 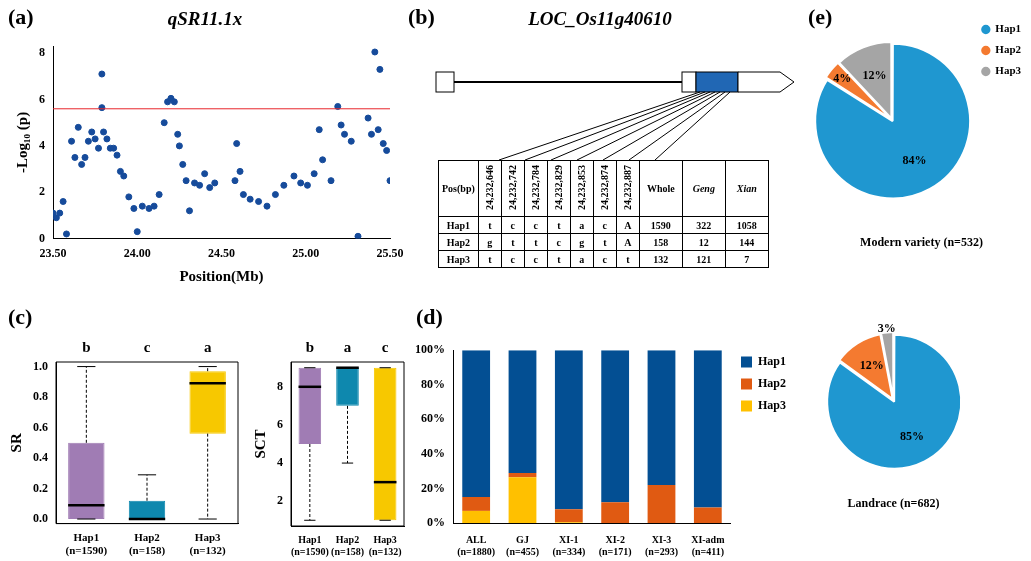 What do you see at coordinates (310, 347) in the screenshot?
I see `text: b` at bounding box center [310, 347].